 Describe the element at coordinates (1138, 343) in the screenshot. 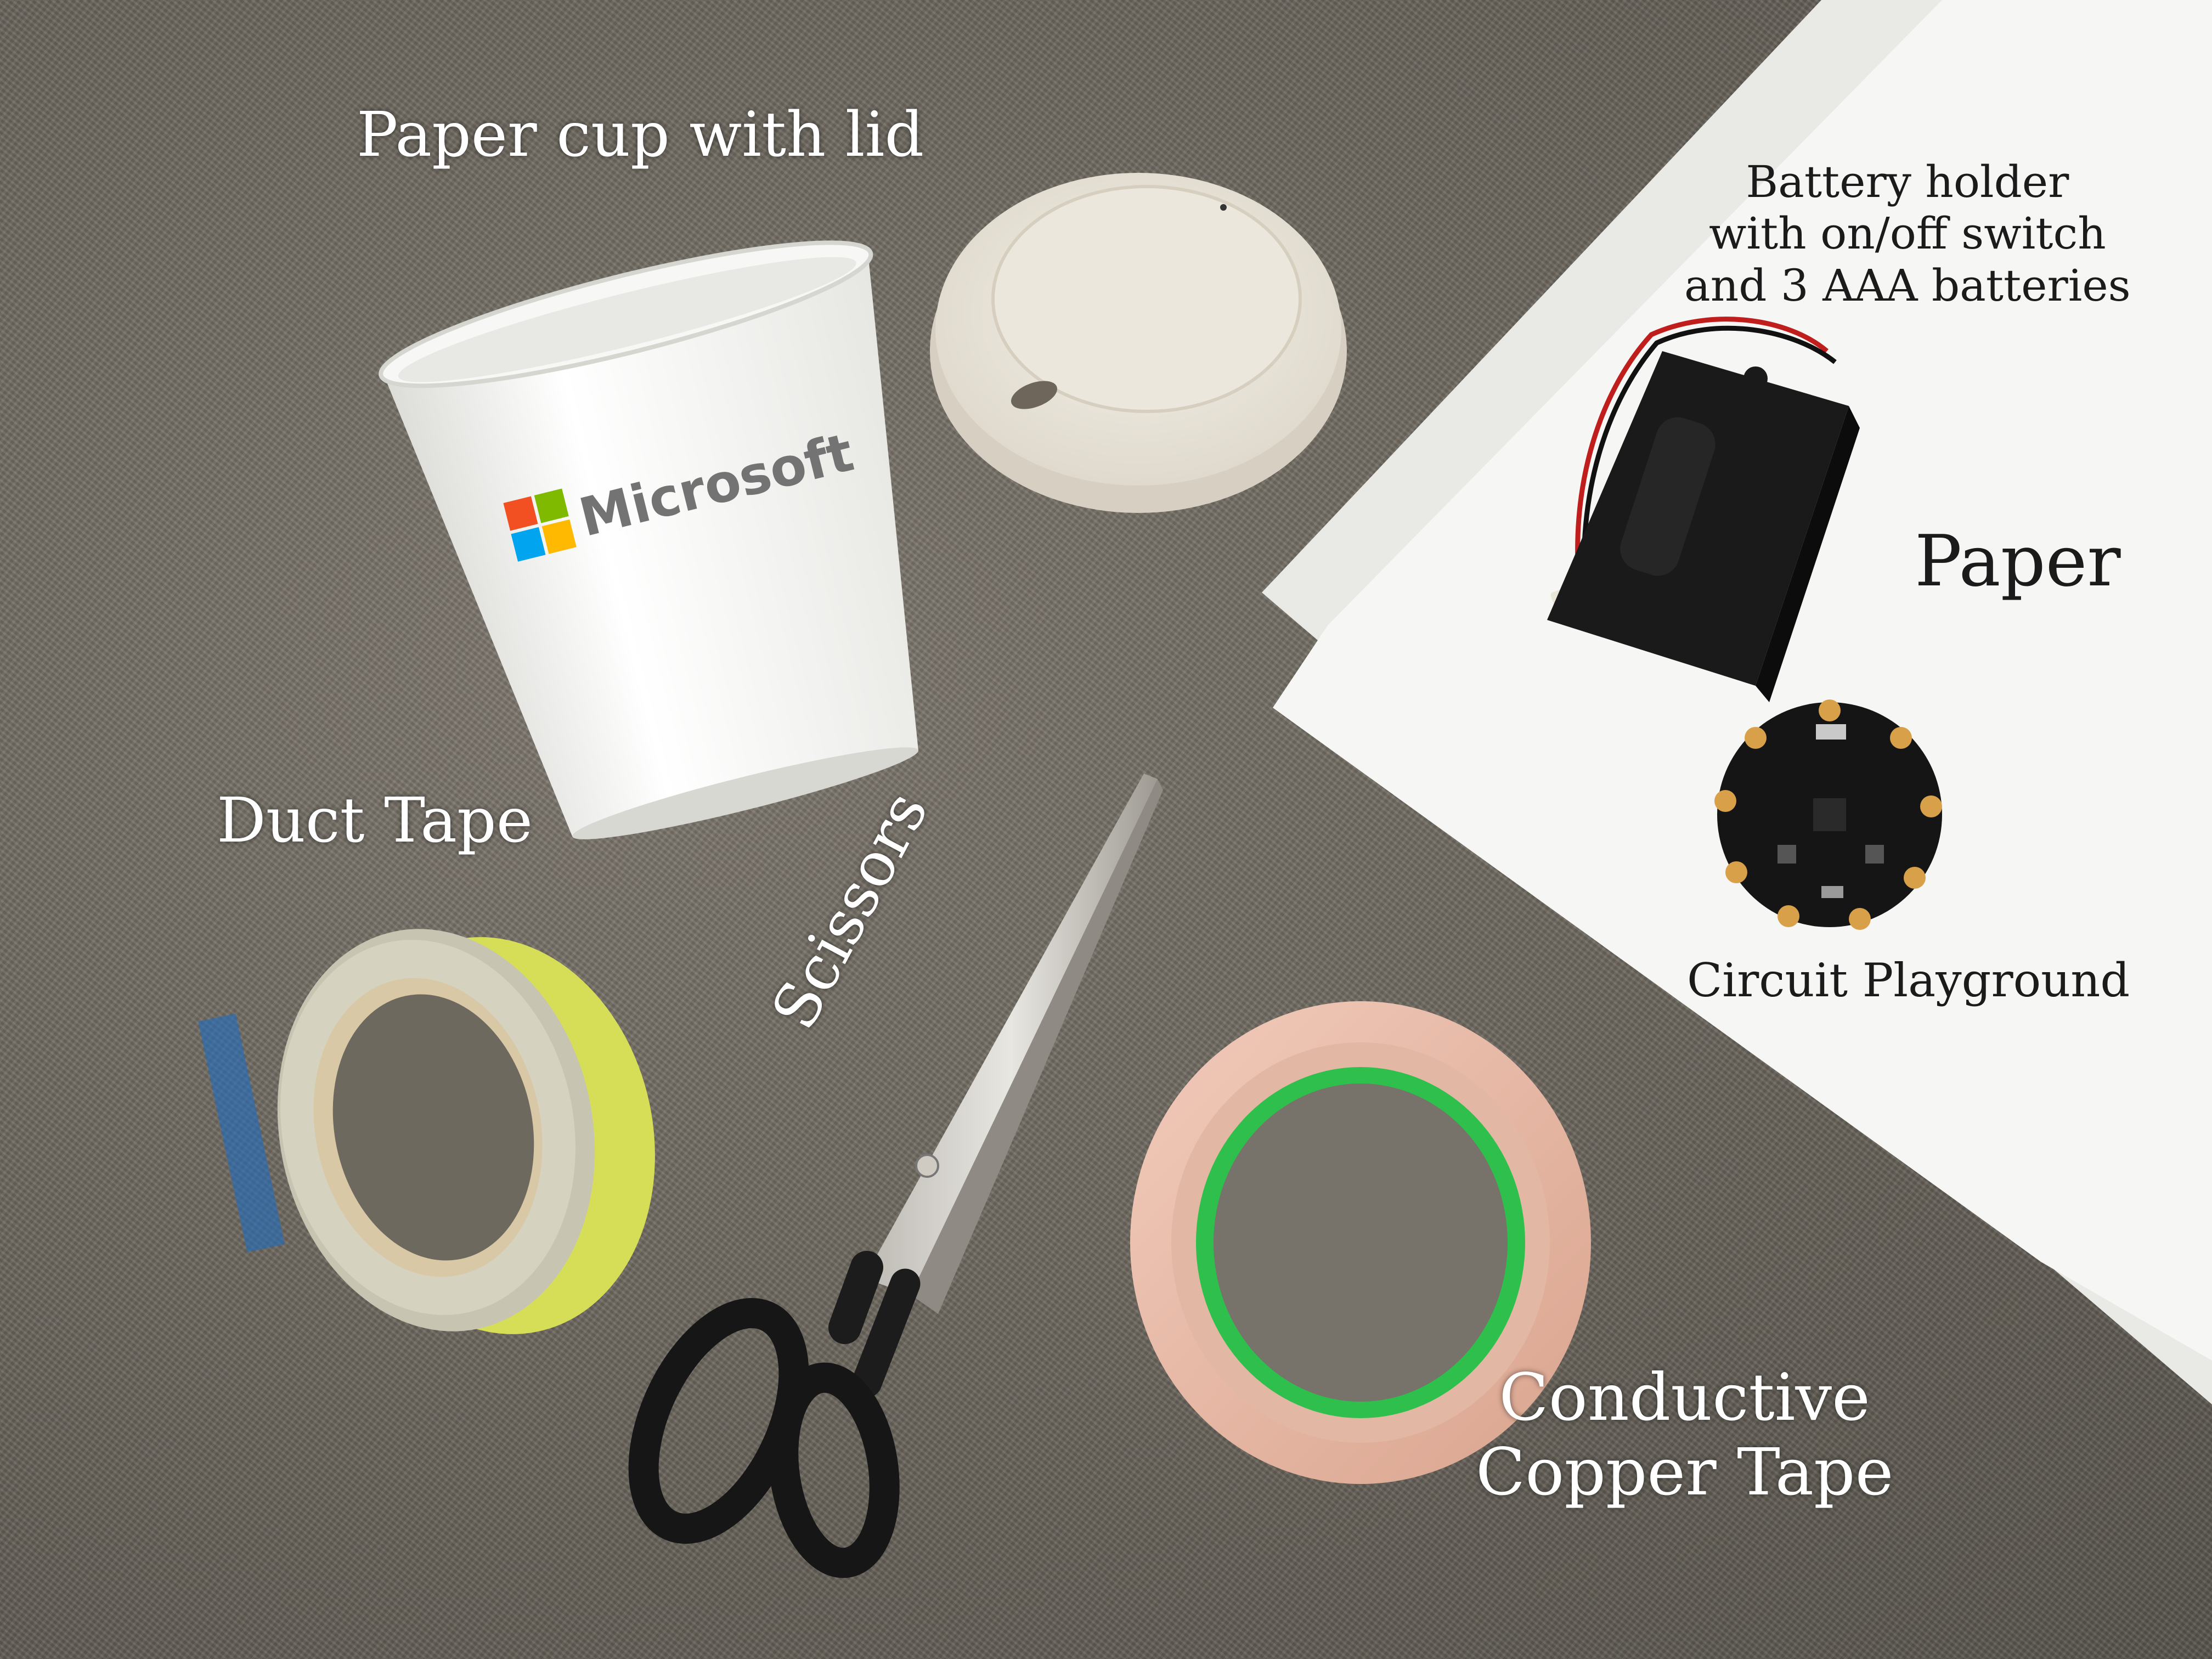

I see `cup-lid` at that location.